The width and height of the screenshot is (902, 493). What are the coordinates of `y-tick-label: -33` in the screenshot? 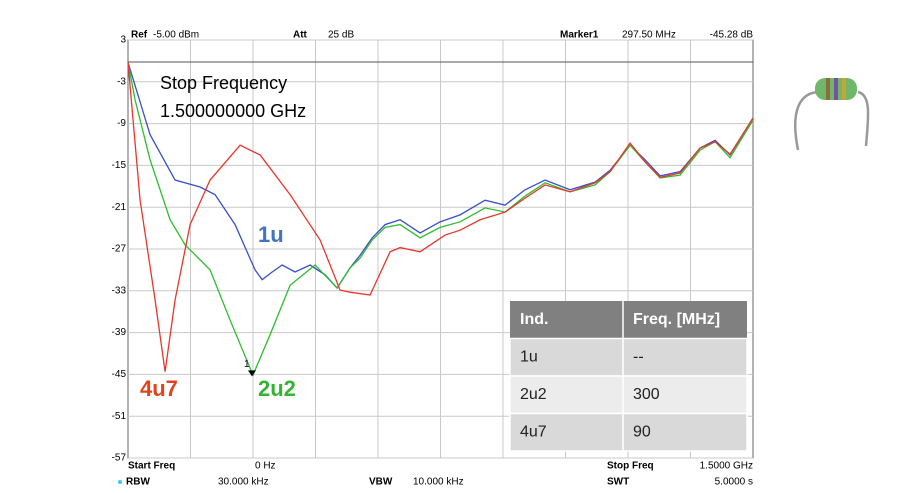 It's located at (119, 290).